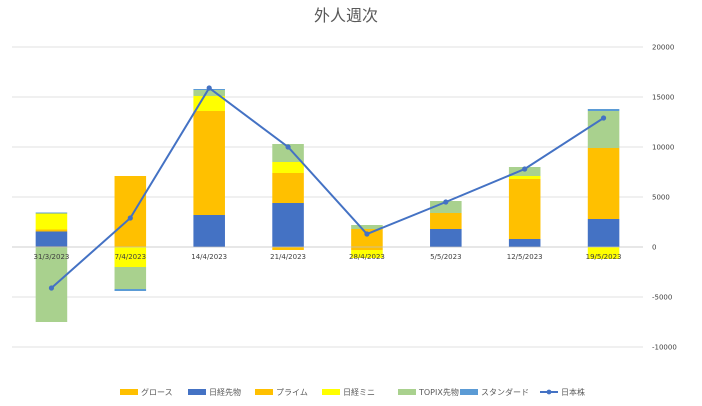  I want to click on x-tick-label: 19/5/2023, so click(604, 257).